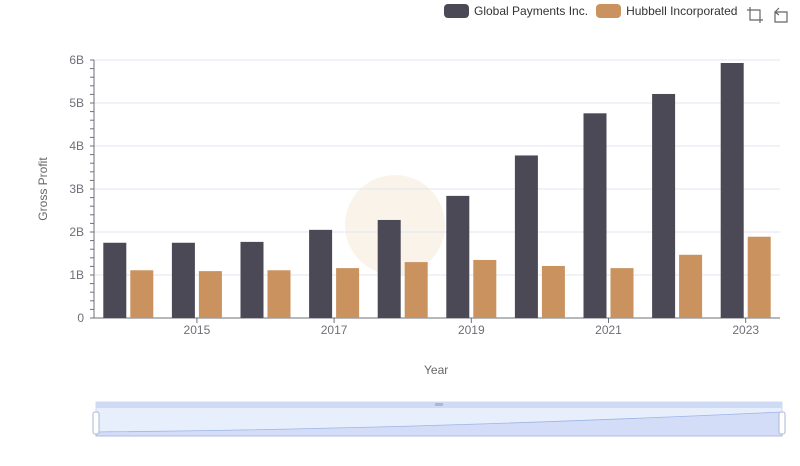 This screenshot has height=466, width=800. Describe the element at coordinates (80, 318) in the screenshot. I see `y-tick-label: 0` at that location.